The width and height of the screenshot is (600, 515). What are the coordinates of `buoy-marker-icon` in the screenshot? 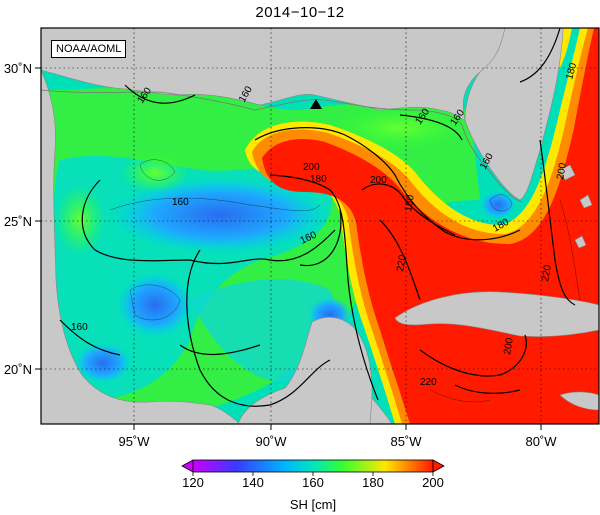 It's located at (316, 104).